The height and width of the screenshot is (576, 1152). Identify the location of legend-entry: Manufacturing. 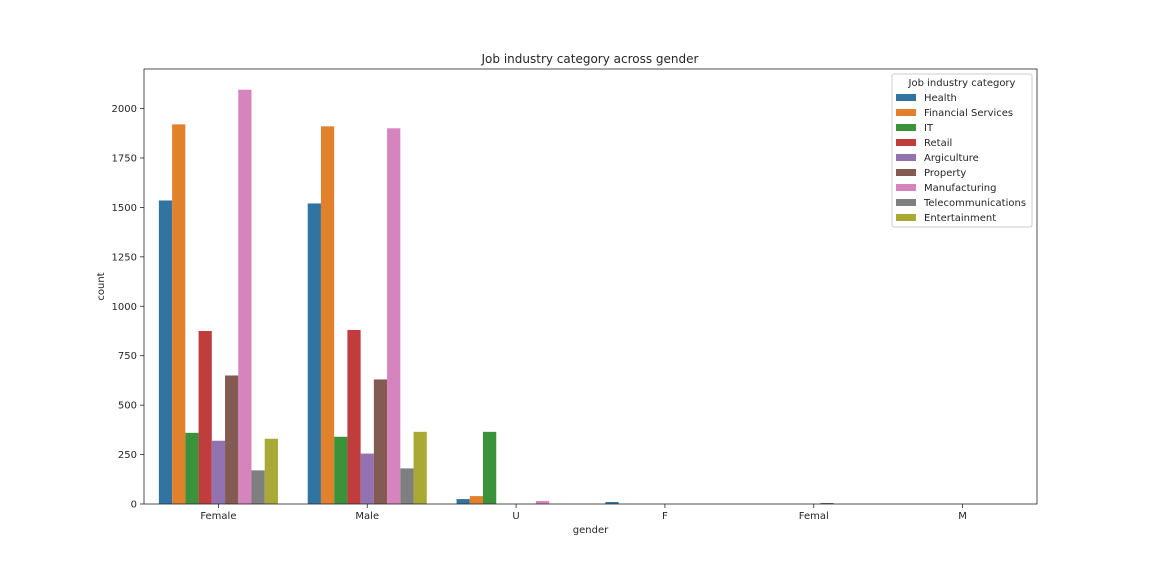
(960, 188).